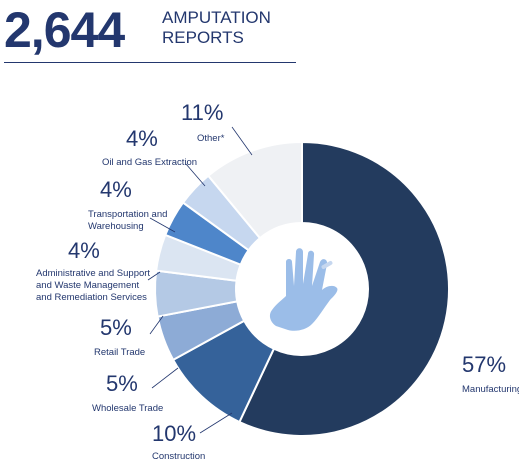 The height and width of the screenshot is (470, 519). Describe the element at coordinates (116, 226) in the screenshot. I see `category-label-5-line-1: Warehousing` at that location.